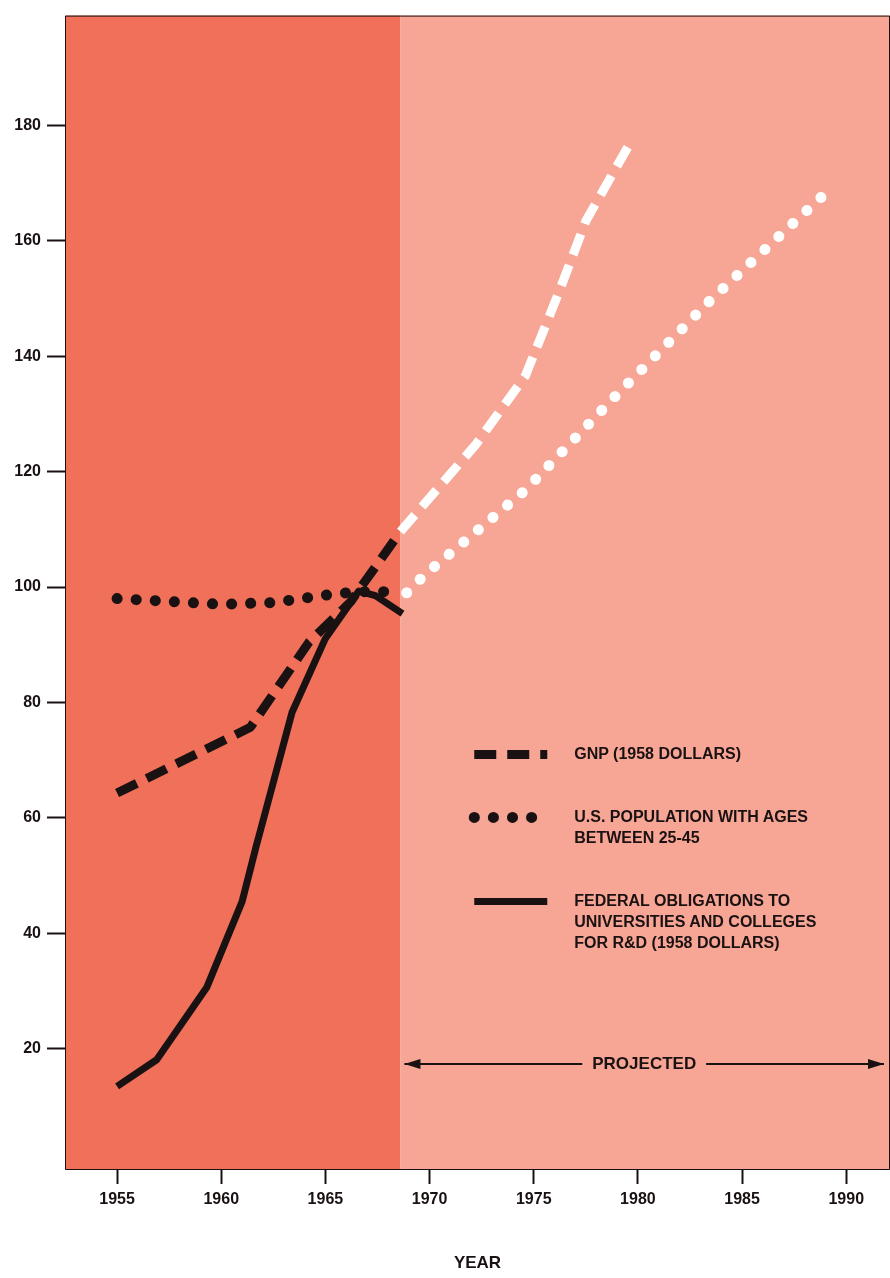 This screenshot has width=890, height=1278. What do you see at coordinates (32, 1048) in the screenshot?
I see `y-tick-label: 20` at bounding box center [32, 1048].